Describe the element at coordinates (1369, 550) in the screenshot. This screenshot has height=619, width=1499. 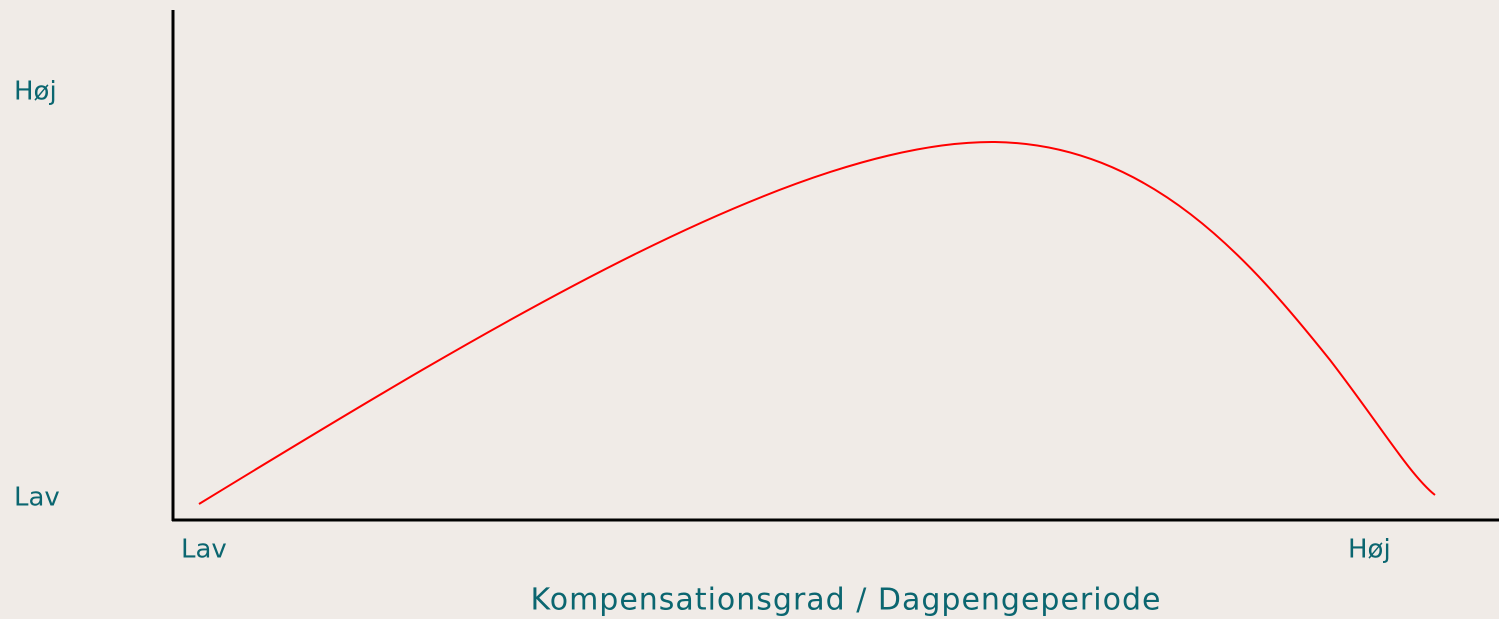
I see `x-right-label: Høj` at that location.